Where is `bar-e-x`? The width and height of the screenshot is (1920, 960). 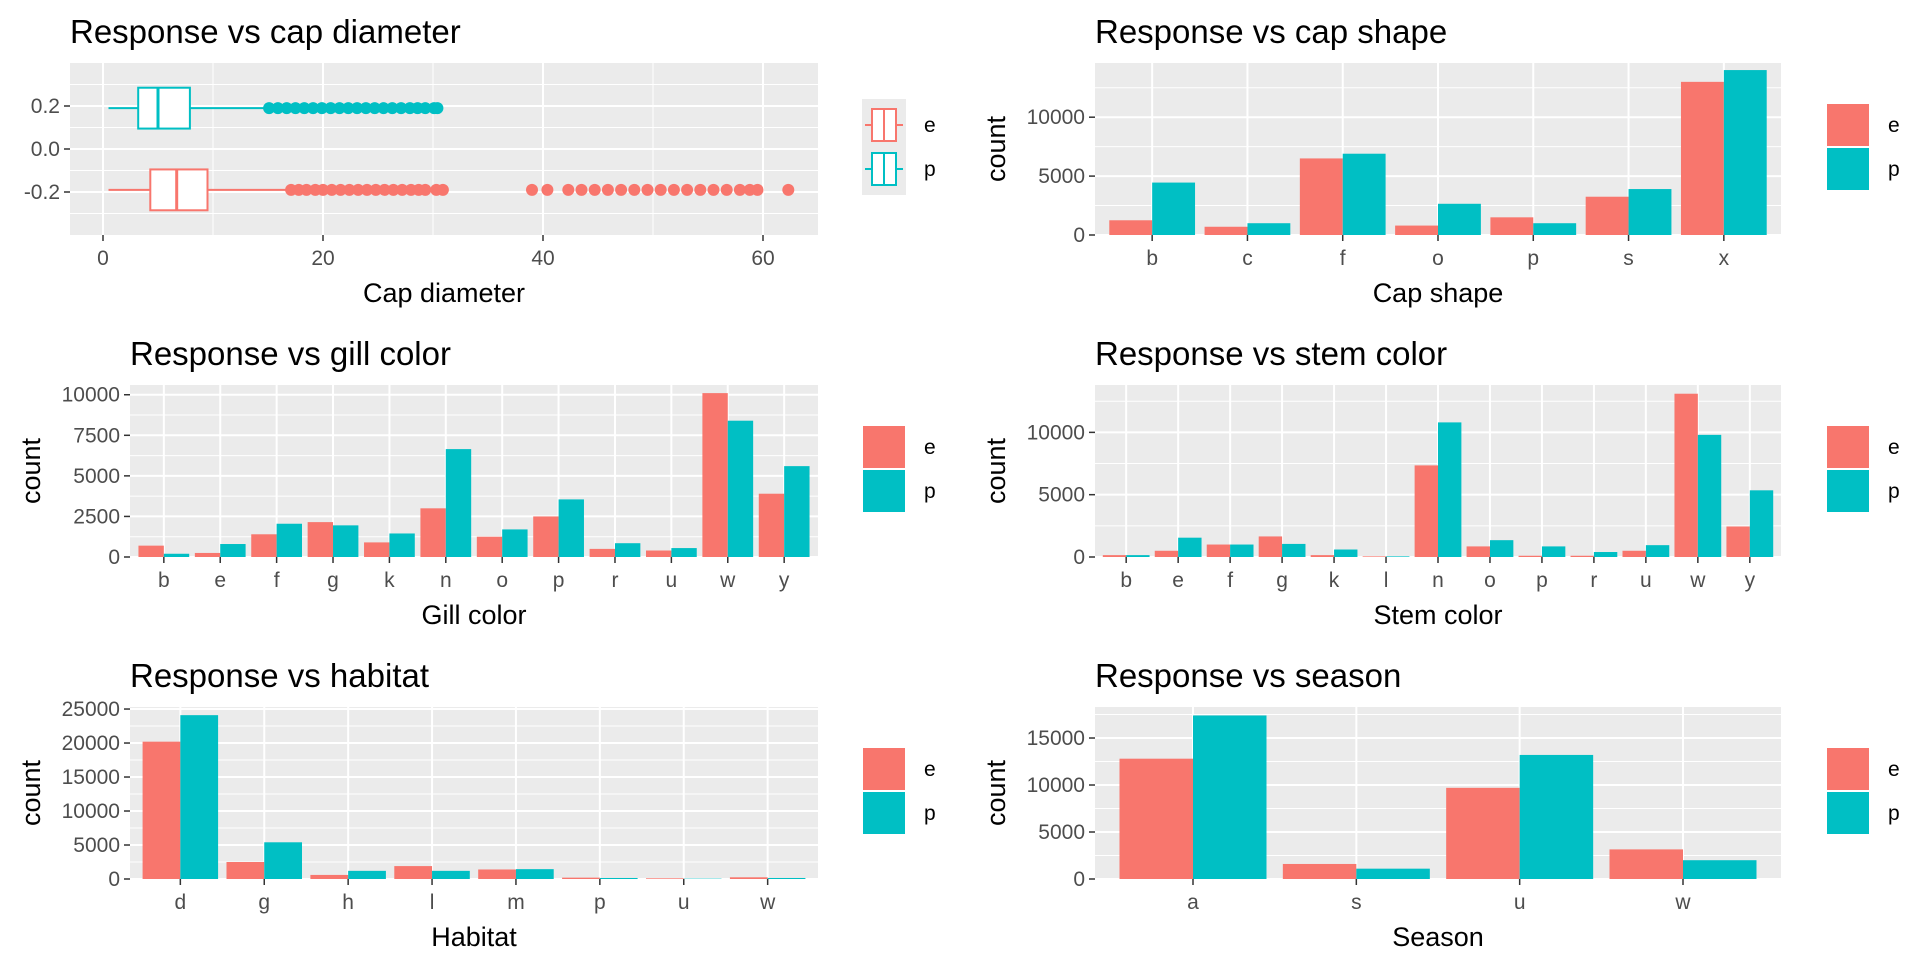
bar-e-x is located at coordinates (1702, 158).